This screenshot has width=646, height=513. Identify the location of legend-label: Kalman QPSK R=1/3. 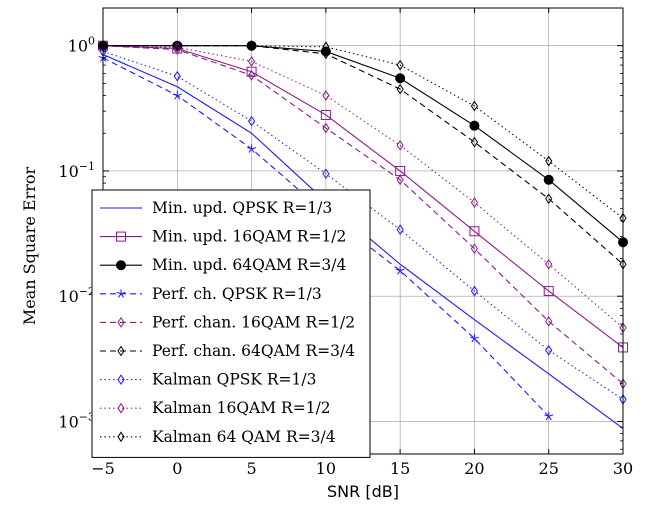
(234, 380).